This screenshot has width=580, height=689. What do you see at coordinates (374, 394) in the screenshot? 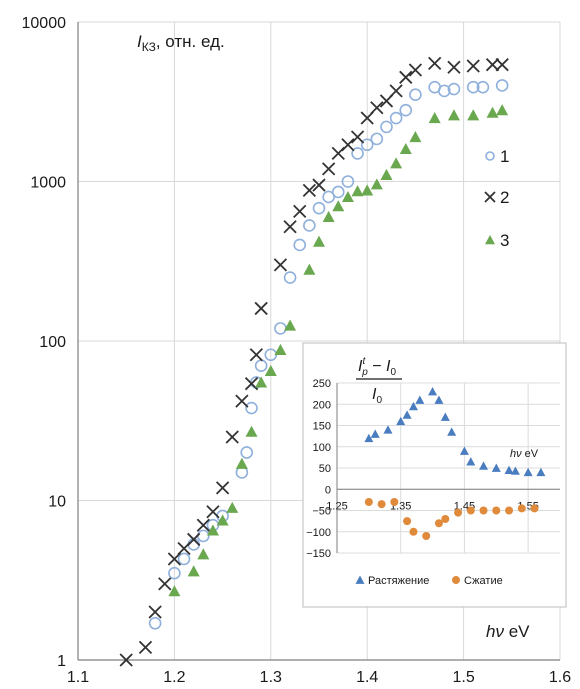
I see `formula-denominator-main: I` at bounding box center [374, 394].